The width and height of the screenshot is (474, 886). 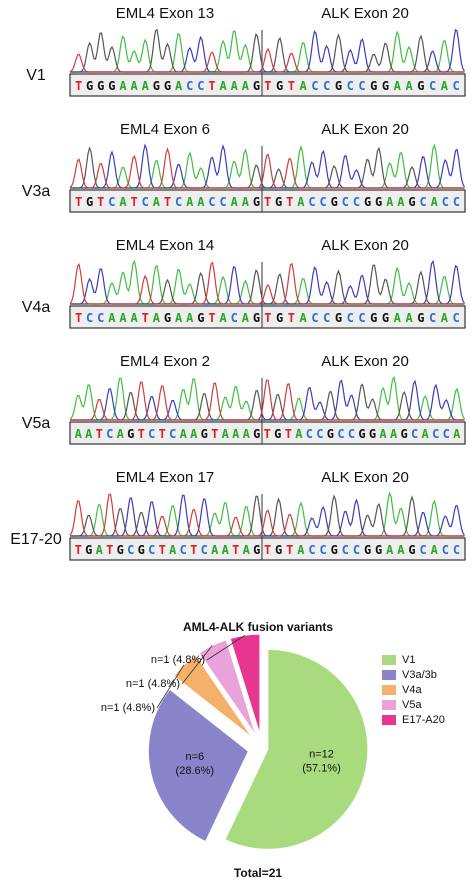 What do you see at coordinates (258, 873) in the screenshot?
I see `pie-footer: Total=21` at bounding box center [258, 873].